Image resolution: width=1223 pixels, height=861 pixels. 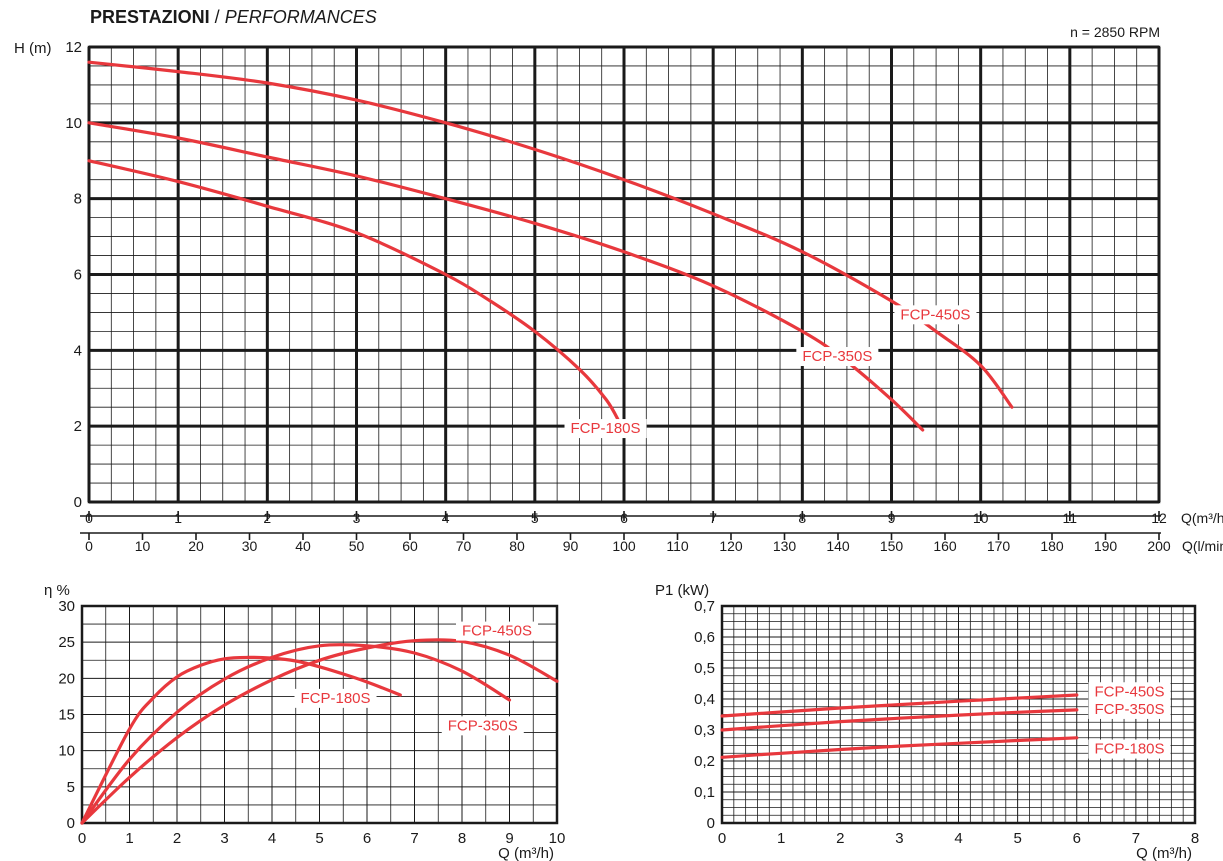 What do you see at coordinates (1159, 546) in the screenshot?
I see `x2-tick-label: 200` at bounding box center [1159, 546].